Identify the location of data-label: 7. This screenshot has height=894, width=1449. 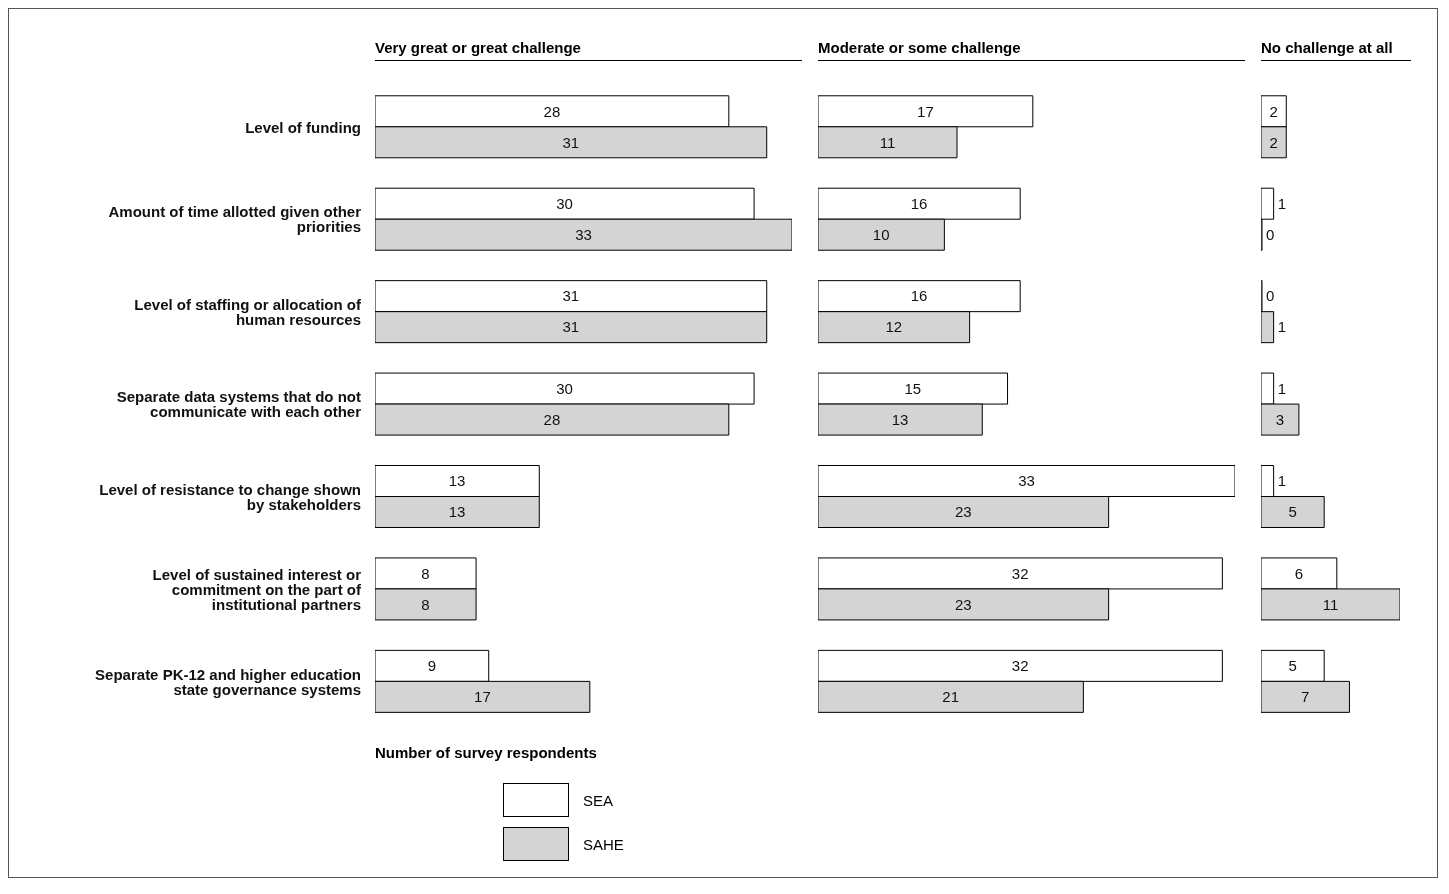
(1305, 697).